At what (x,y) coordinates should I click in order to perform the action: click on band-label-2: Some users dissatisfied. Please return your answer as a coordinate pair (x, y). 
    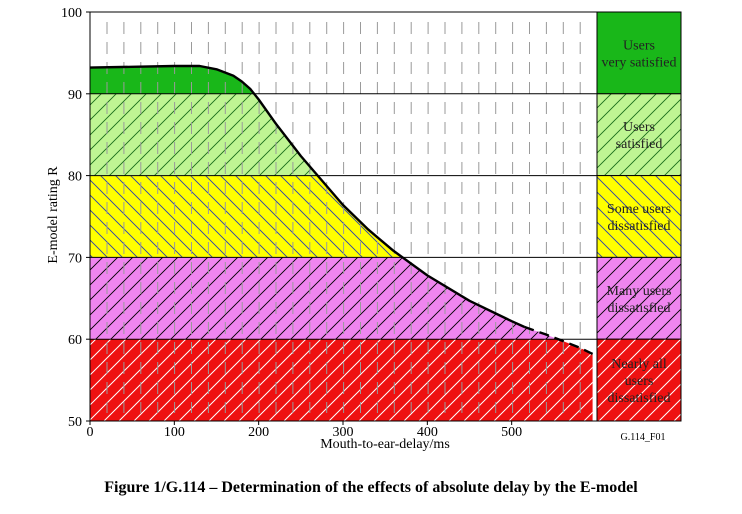
    Looking at the image, I should click on (639, 218).